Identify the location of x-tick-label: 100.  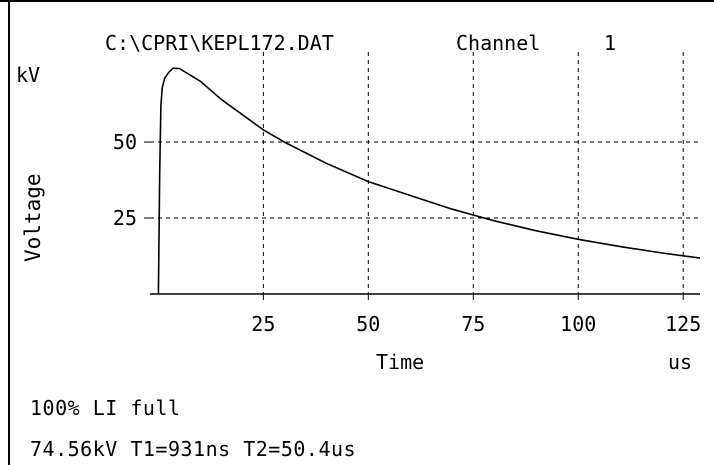
(578, 324).